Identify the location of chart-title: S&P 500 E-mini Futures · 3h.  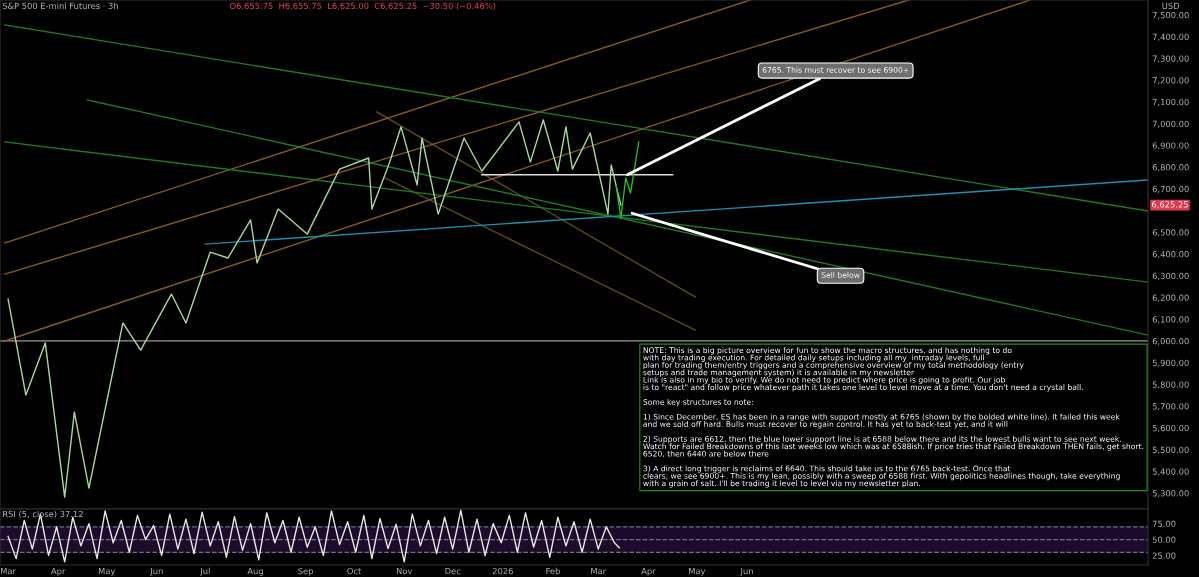
(60, 5).